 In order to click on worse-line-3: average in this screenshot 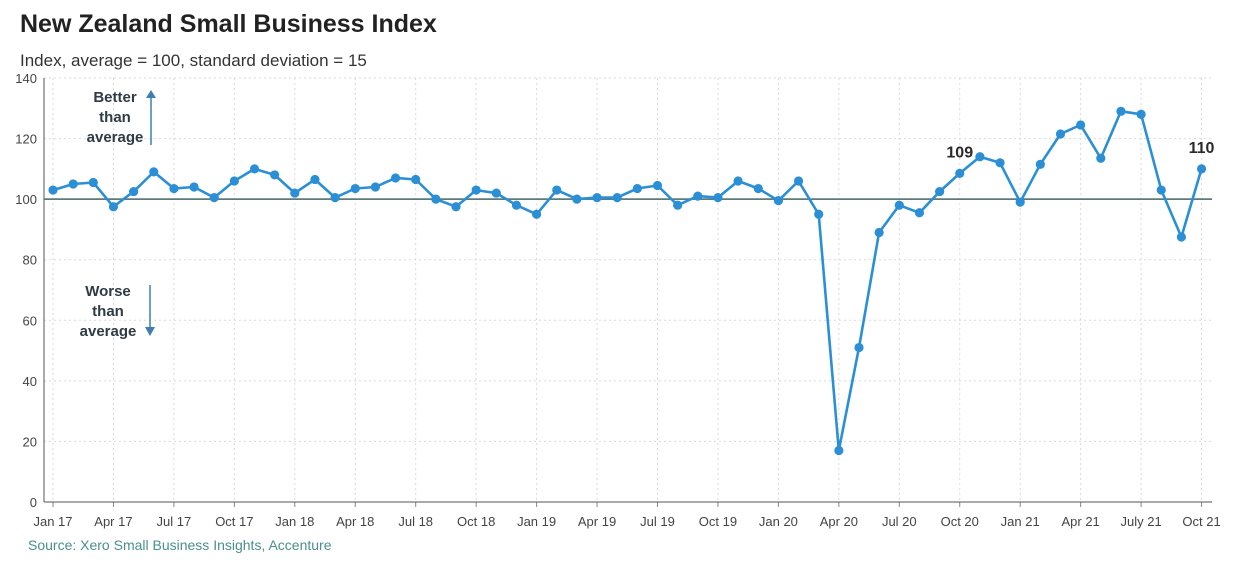, I will do `click(108, 331)`.